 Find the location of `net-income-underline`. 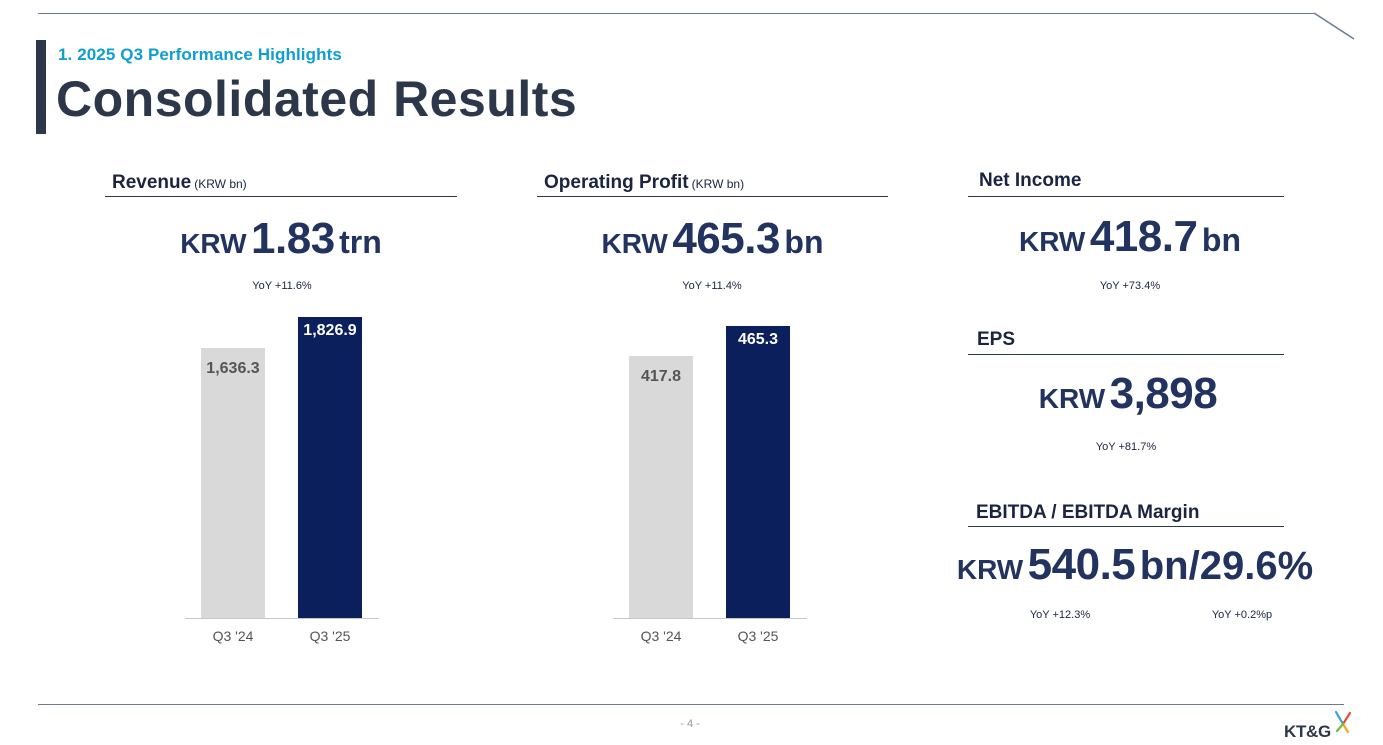

net-income-underline is located at coordinates (1126, 196).